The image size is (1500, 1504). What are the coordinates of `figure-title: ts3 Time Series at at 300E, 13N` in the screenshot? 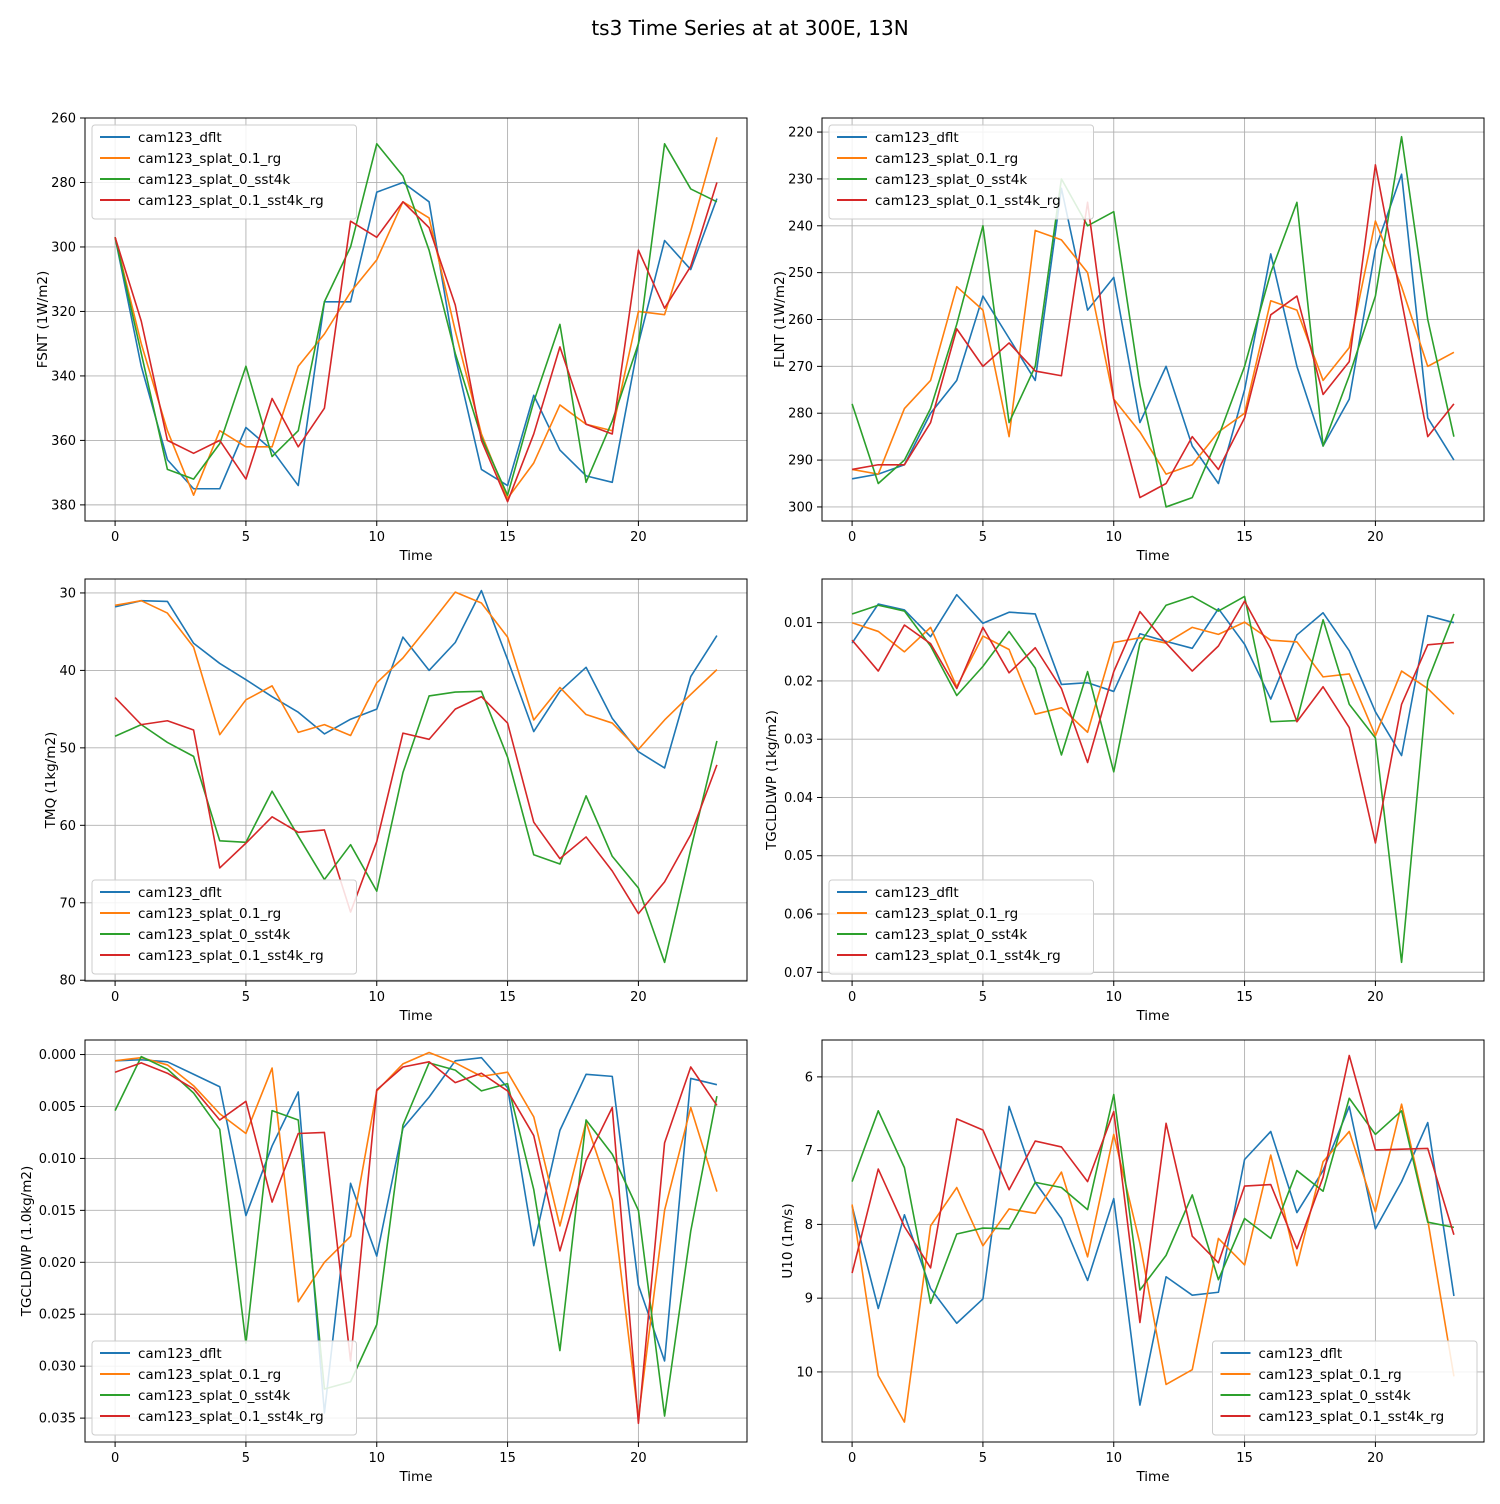 It's located at (750, 28).